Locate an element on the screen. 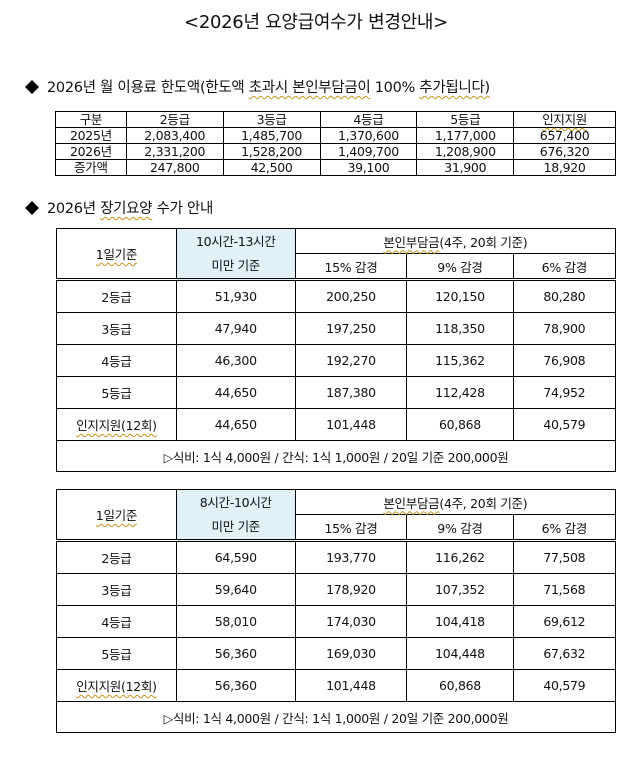 The width and height of the screenshot is (632, 759). header-cell: 5등급 is located at coordinates (465, 119).